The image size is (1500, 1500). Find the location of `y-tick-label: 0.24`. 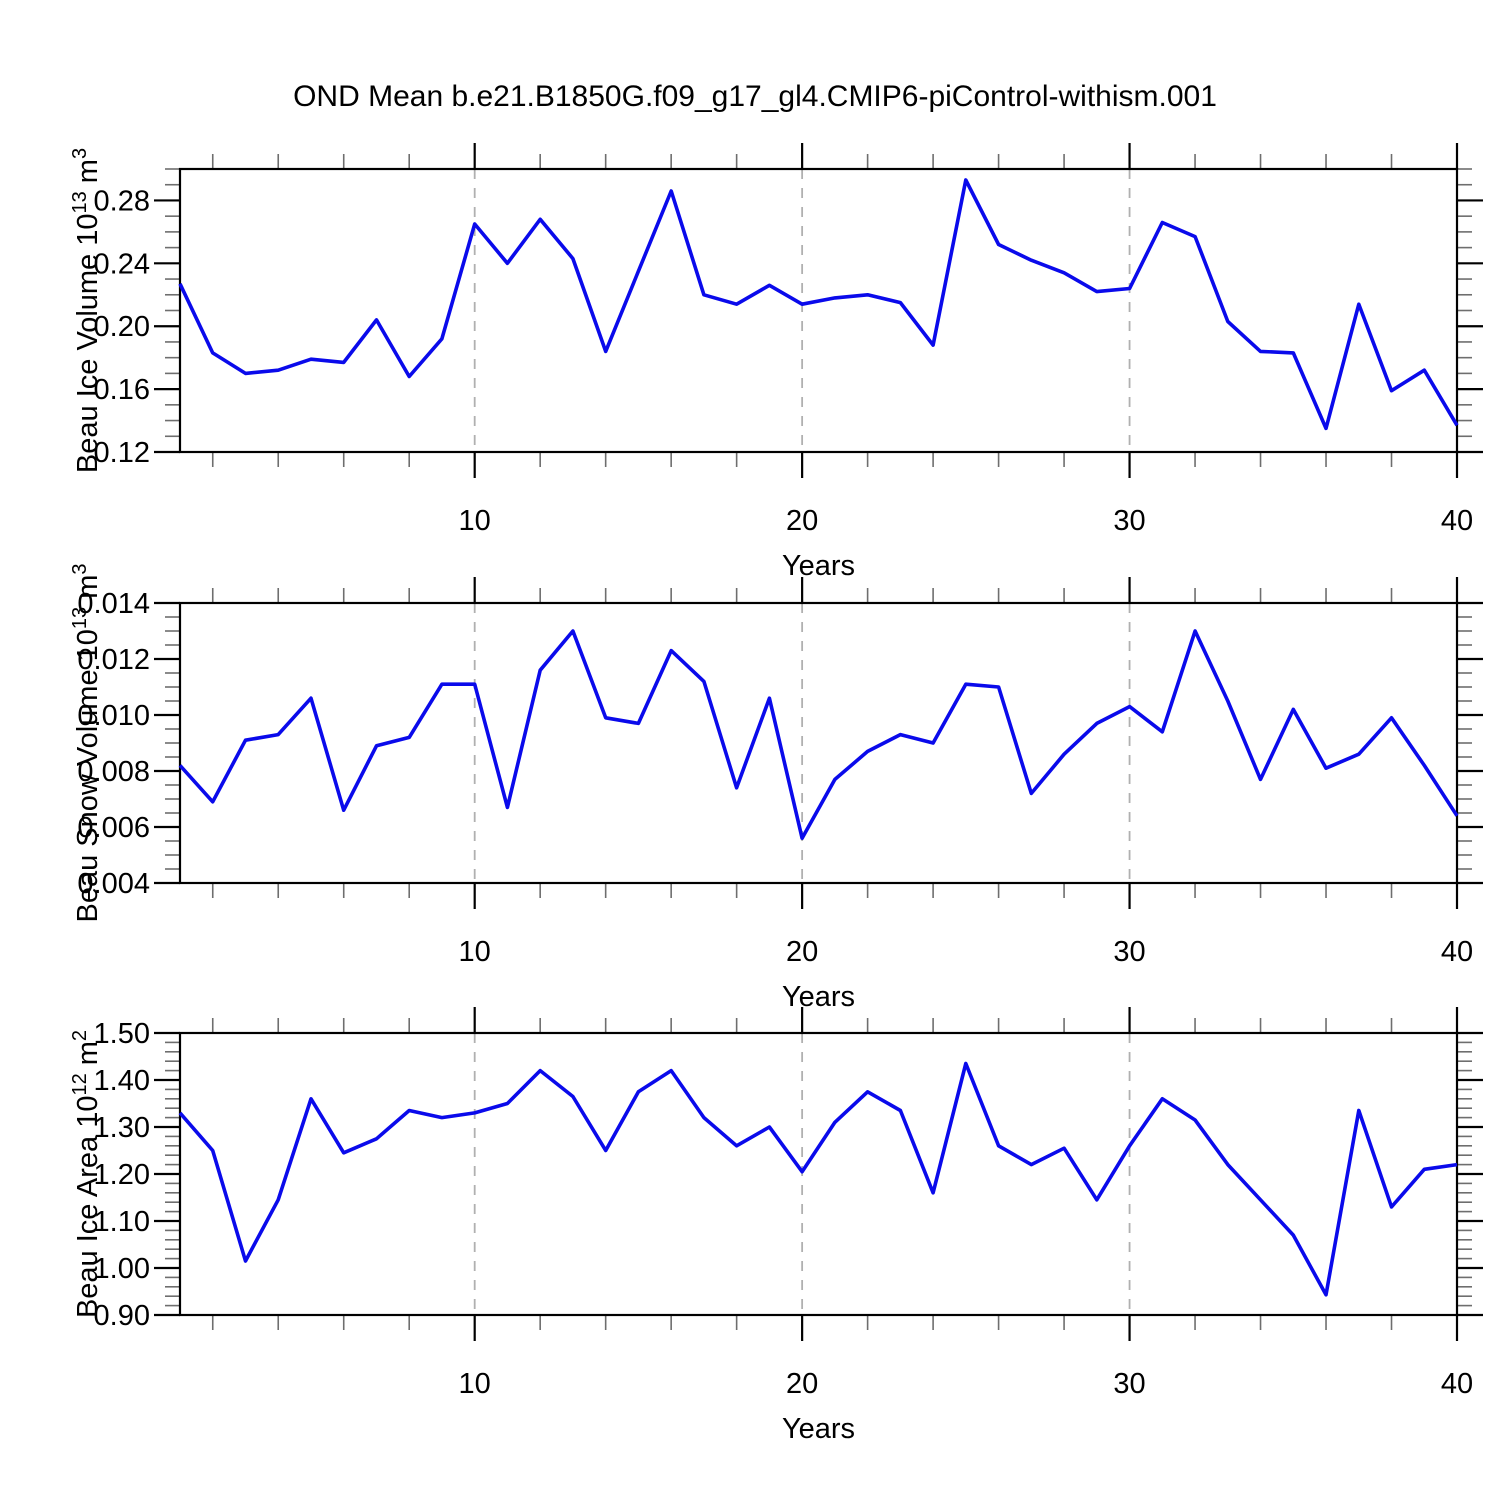

y-tick-label: 0.24 is located at coordinates (122, 264).